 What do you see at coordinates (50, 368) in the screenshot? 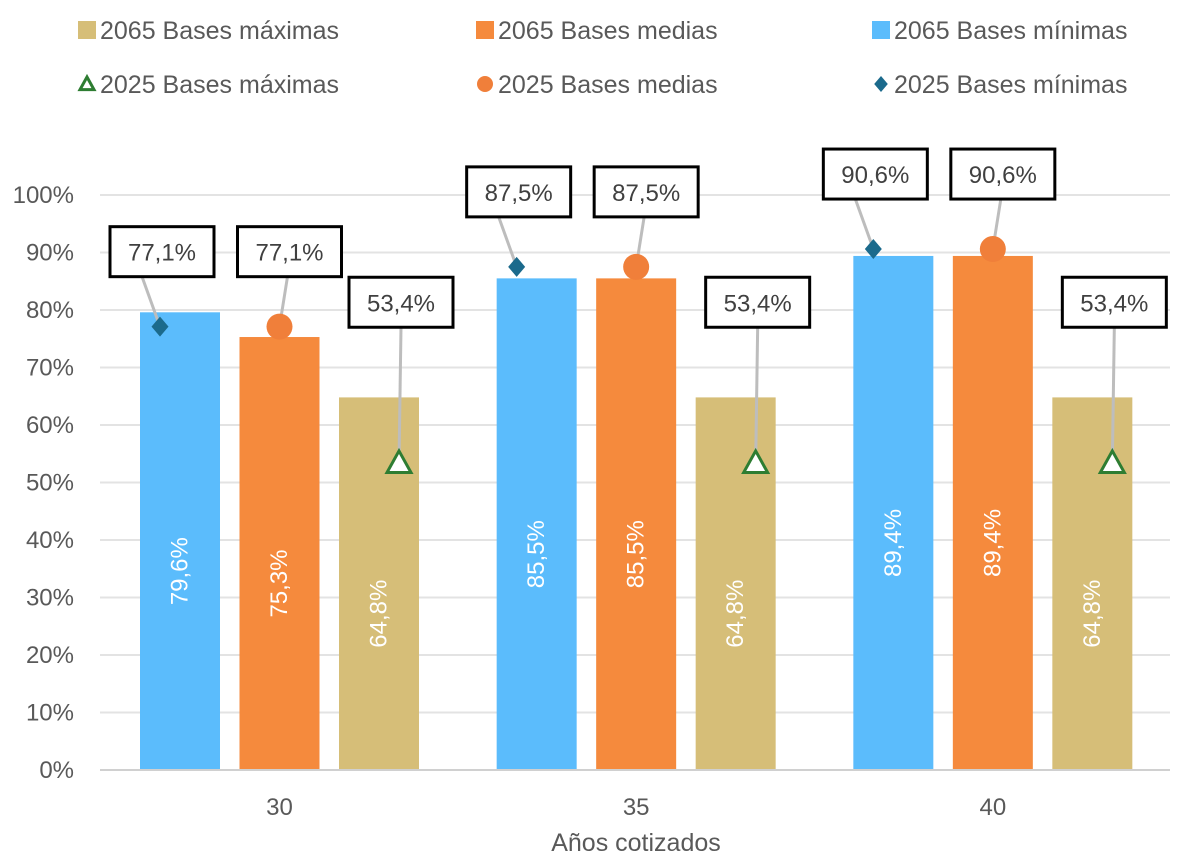
I see `y-tick-label: 70%` at bounding box center [50, 368].